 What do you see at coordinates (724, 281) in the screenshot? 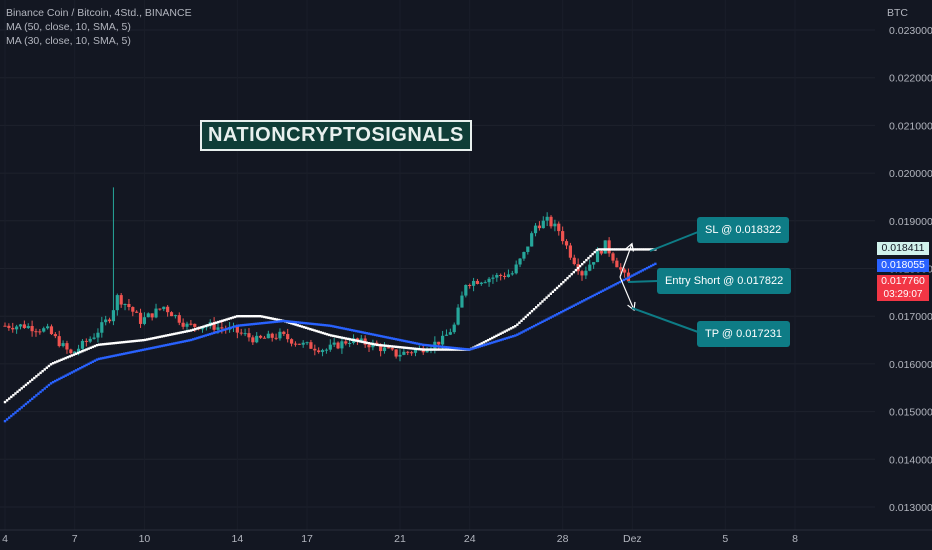
I see `entry-annotation: Entry Short @ 0.017822` at bounding box center [724, 281].